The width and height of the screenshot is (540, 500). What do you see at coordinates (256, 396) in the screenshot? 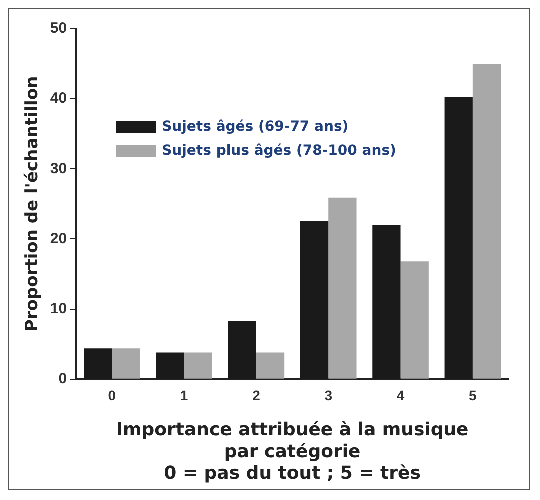
I see `x-tick-label: 2` at bounding box center [256, 396].